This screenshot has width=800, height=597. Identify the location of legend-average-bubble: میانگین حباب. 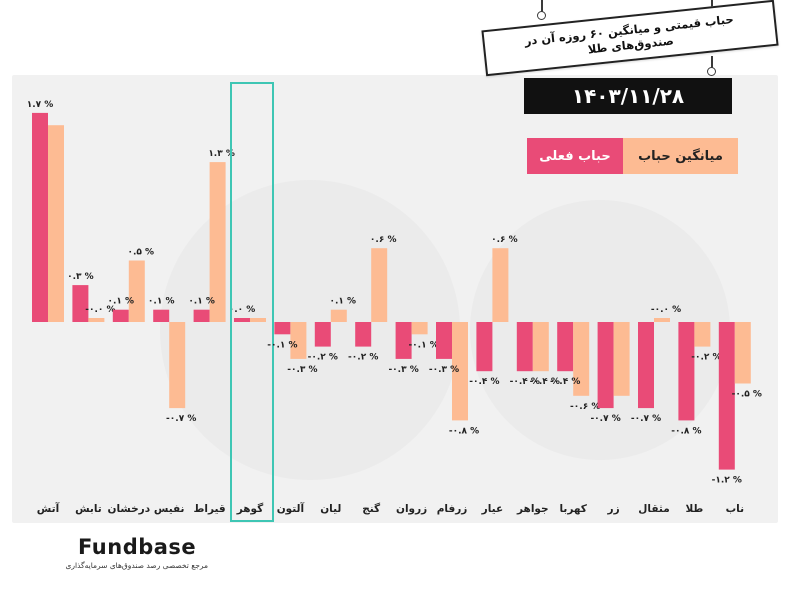
(680, 156).